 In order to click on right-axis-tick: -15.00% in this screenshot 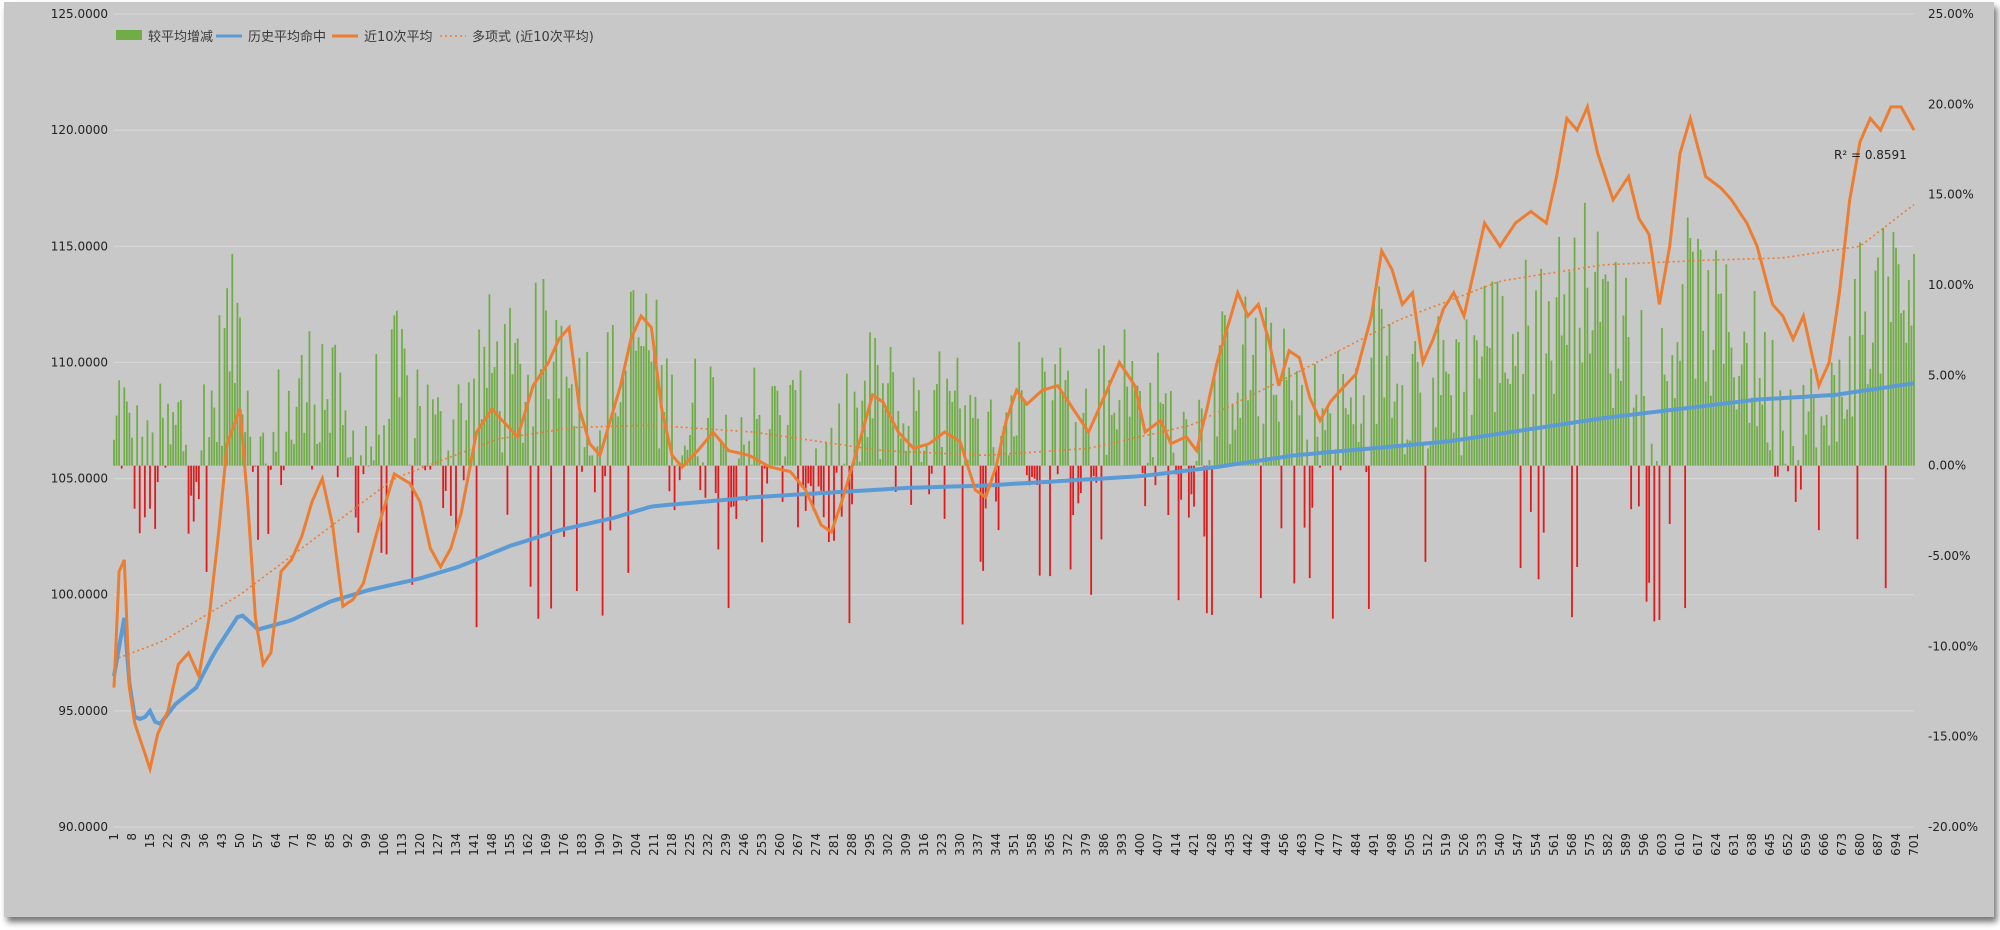, I will do `click(1953, 737)`.